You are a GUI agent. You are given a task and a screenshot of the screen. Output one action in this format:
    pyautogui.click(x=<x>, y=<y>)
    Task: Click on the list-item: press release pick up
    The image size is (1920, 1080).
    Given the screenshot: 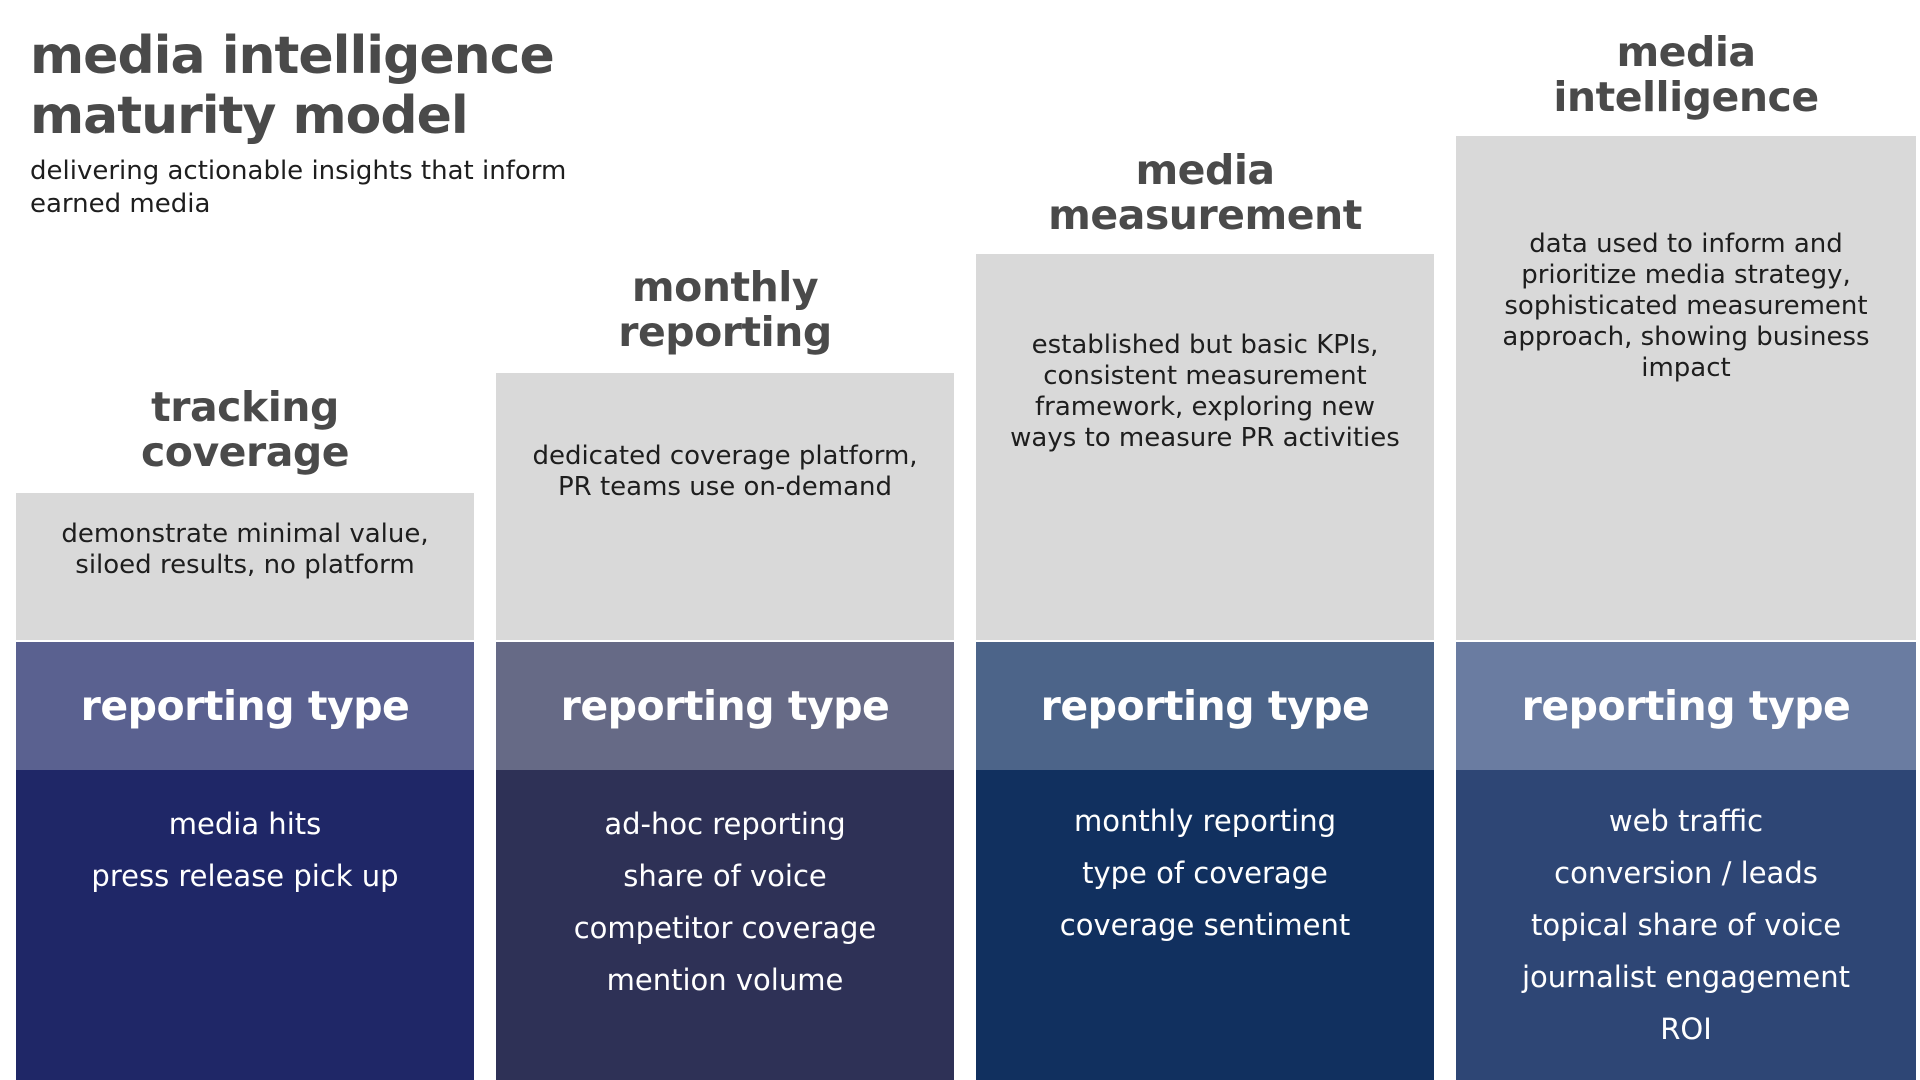 What is the action you would take?
    pyautogui.click(x=245, y=876)
    